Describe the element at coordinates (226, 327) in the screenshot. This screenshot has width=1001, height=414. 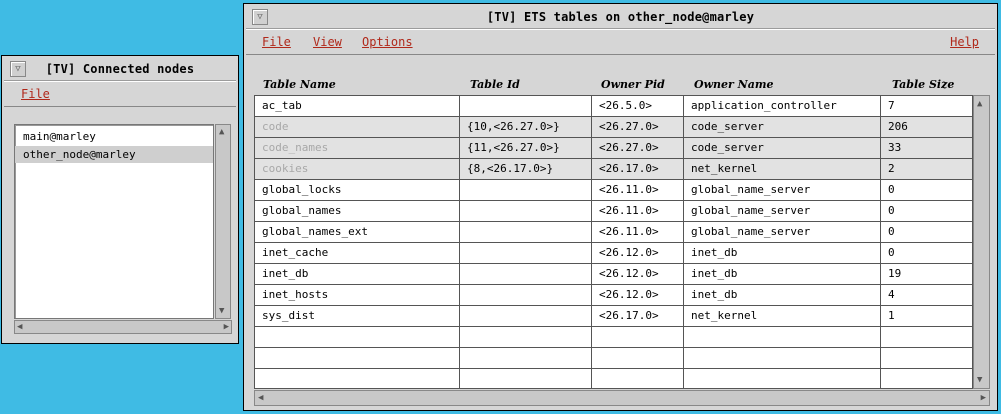
I see `scroll-right-icon: ▶` at that location.